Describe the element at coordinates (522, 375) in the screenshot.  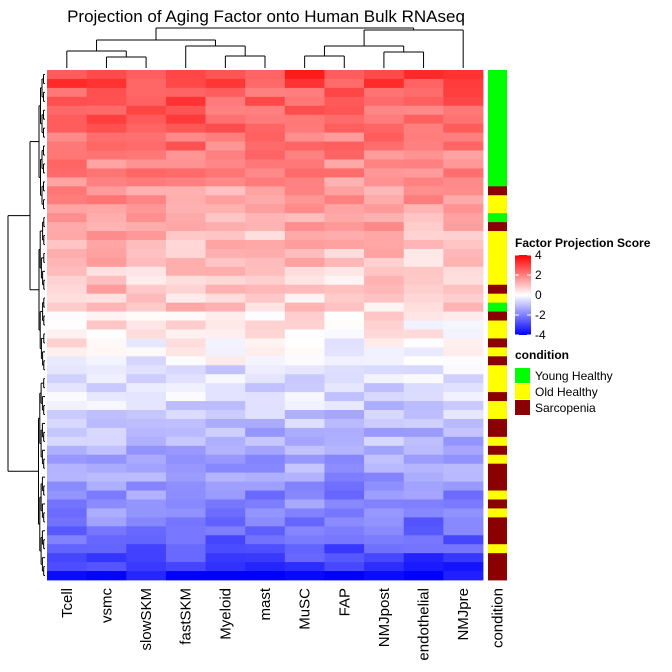
I see `condition-swatch` at that location.